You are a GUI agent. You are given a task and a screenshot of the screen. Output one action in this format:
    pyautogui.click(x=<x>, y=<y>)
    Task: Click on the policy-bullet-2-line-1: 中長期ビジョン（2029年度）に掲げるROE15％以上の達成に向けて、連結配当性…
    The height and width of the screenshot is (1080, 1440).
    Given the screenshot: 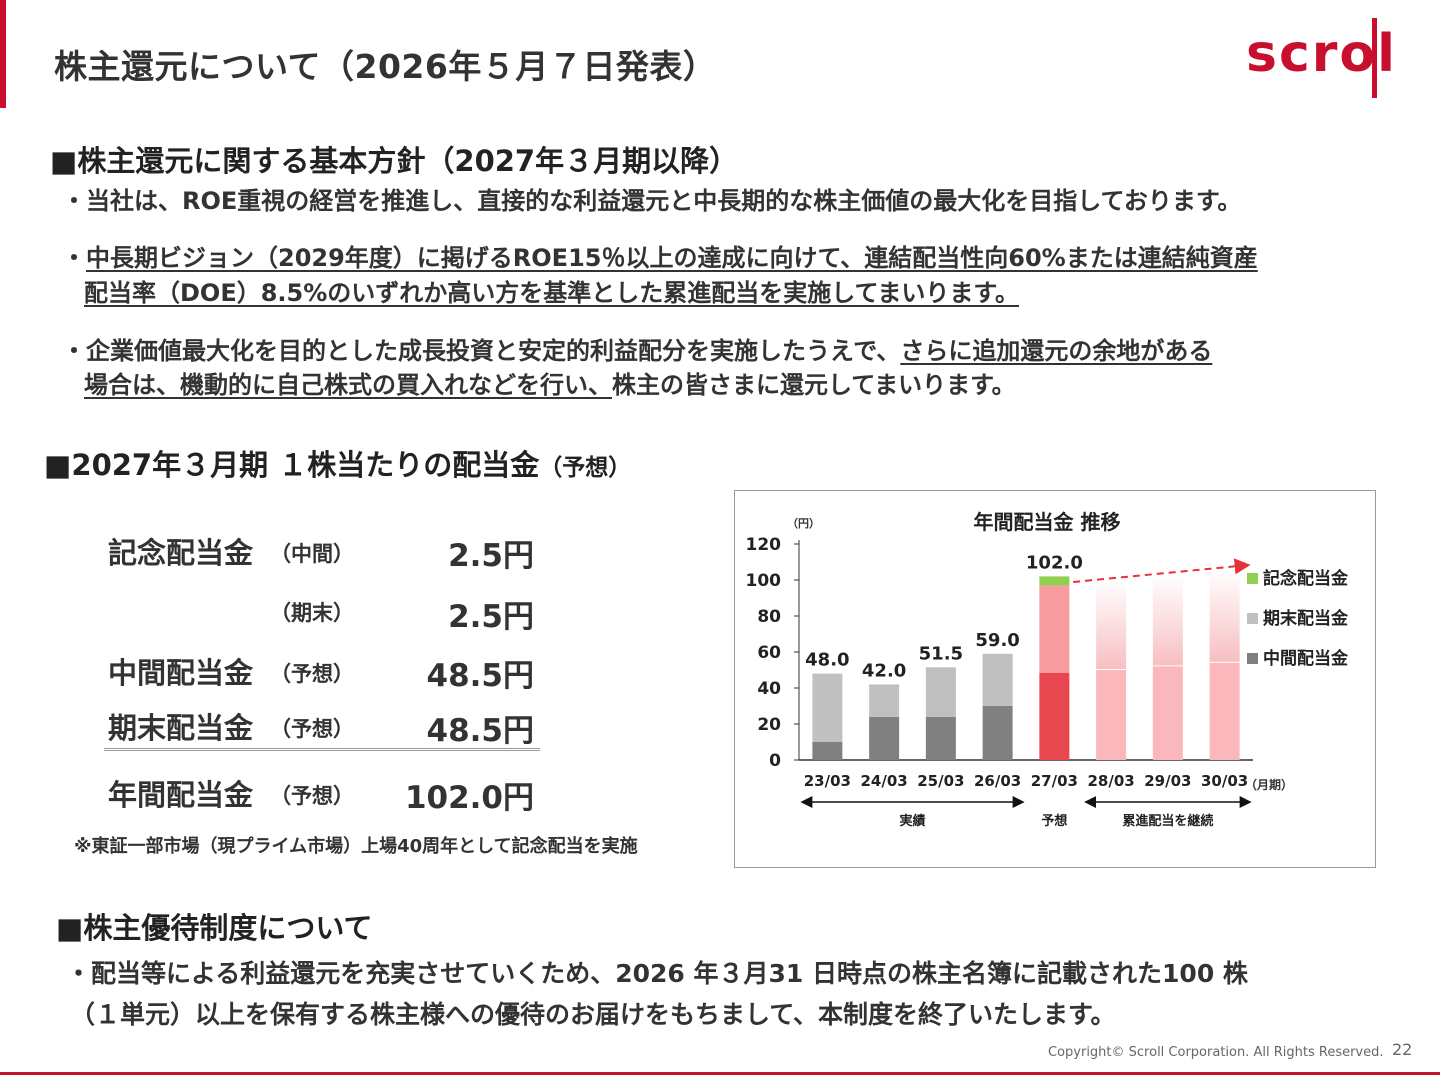 What is the action you would take?
    pyautogui.click(x=672, y=258)
    